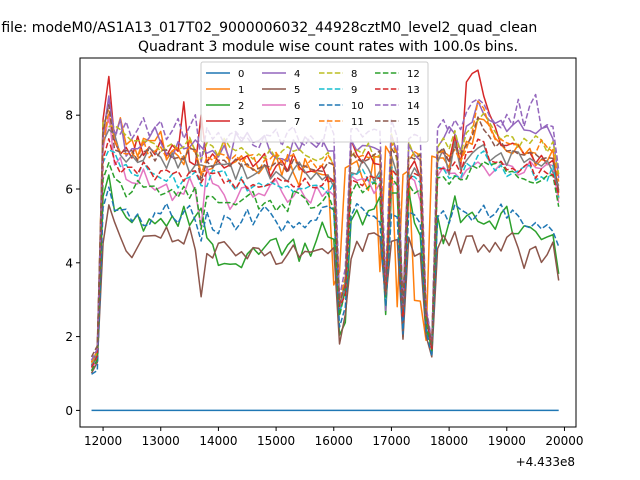 The image size is (640, 480). I want to click on legend-label-0: 0, so click(241, 74).